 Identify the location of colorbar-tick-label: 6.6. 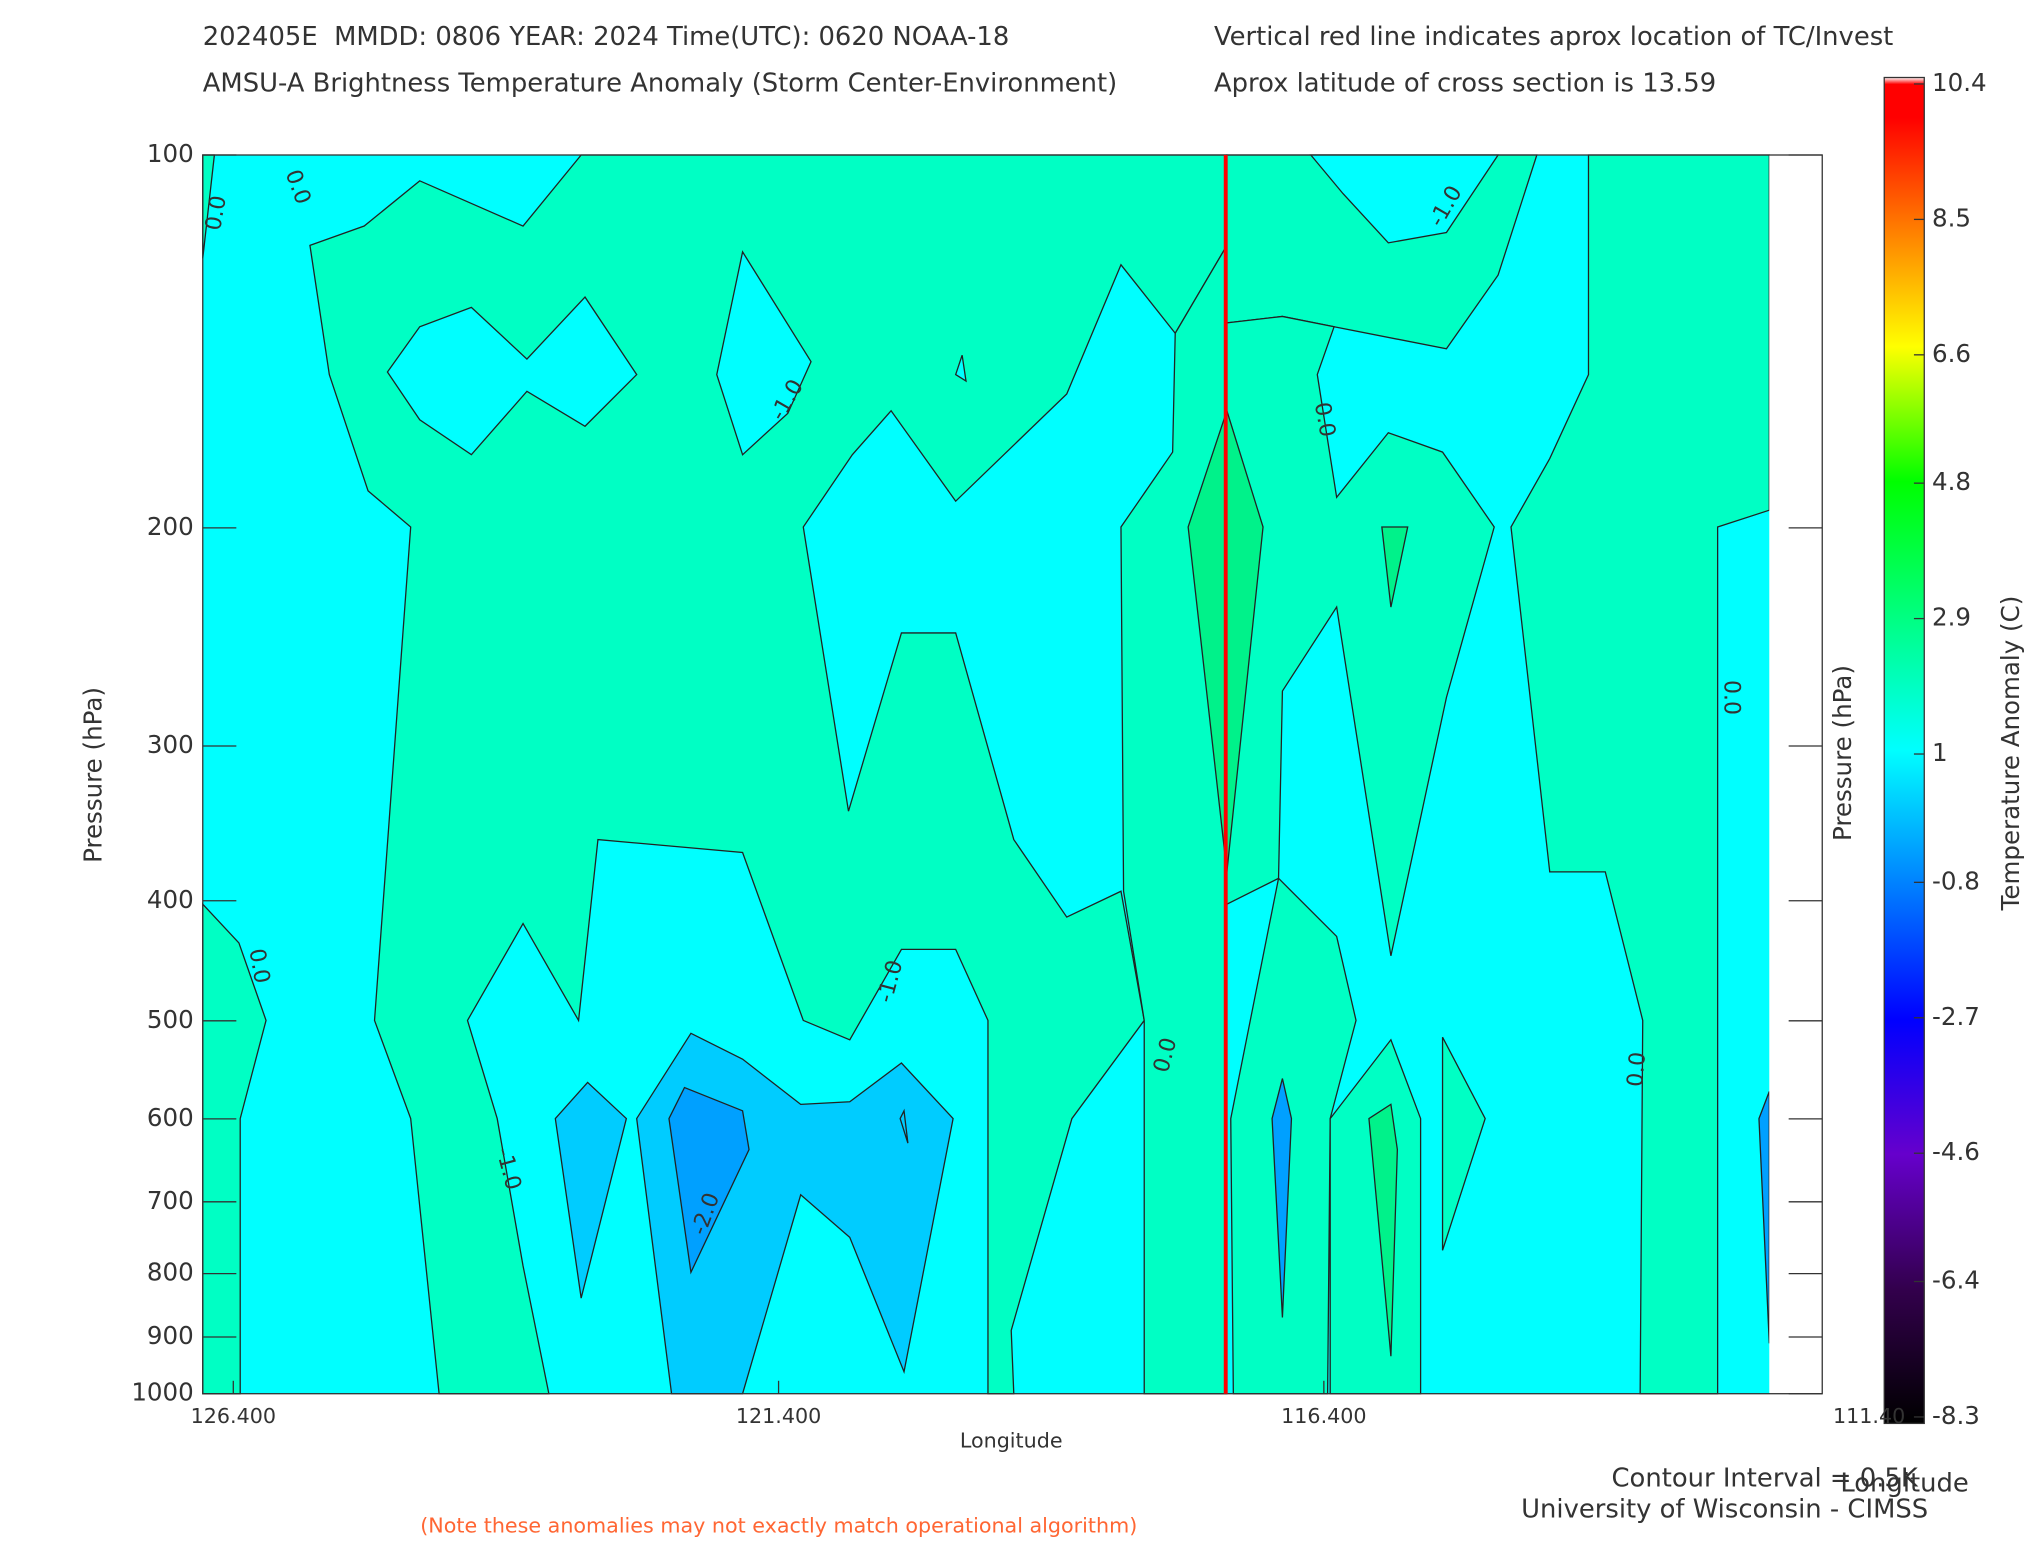
(1951, 353).